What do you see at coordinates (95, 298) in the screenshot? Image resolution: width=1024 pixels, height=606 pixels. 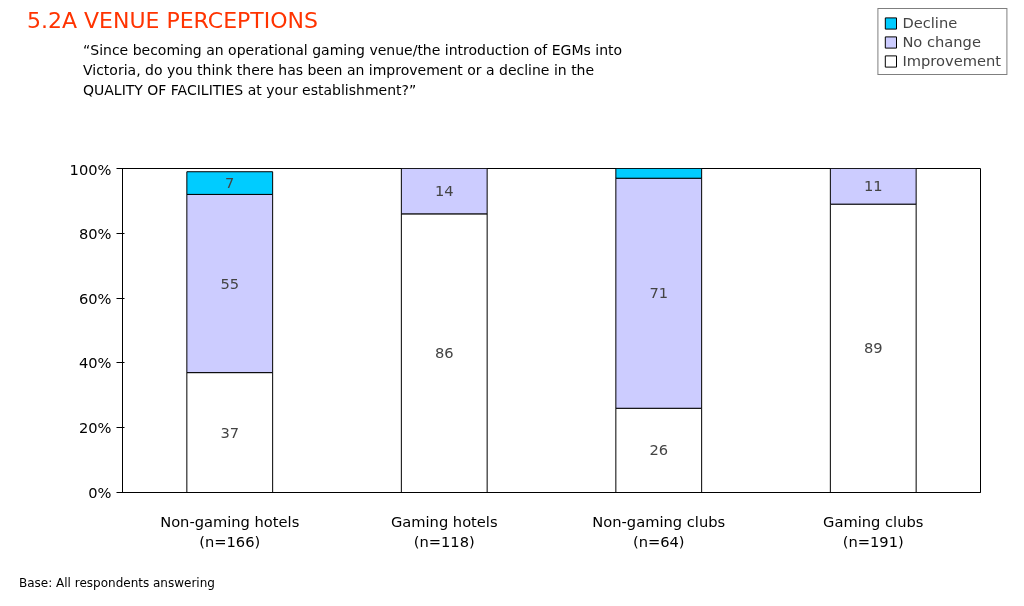 I see `y-tick-label: 60%` at bounding box center [95, 298].